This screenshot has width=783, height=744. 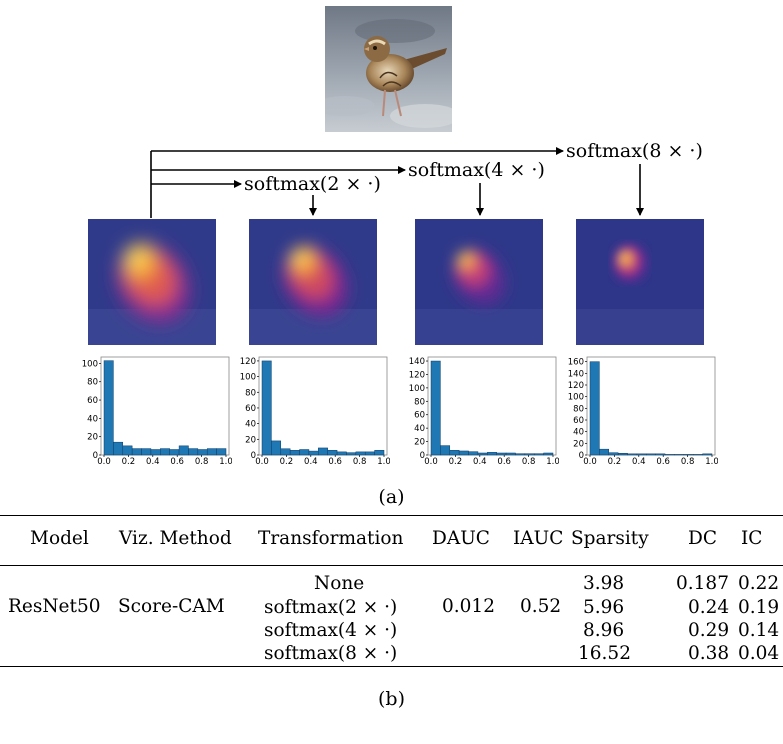 What do you see at coordinates (752, 538) in the screenshot?
I see `header-ic: IC` at bounding box center [752, 538].